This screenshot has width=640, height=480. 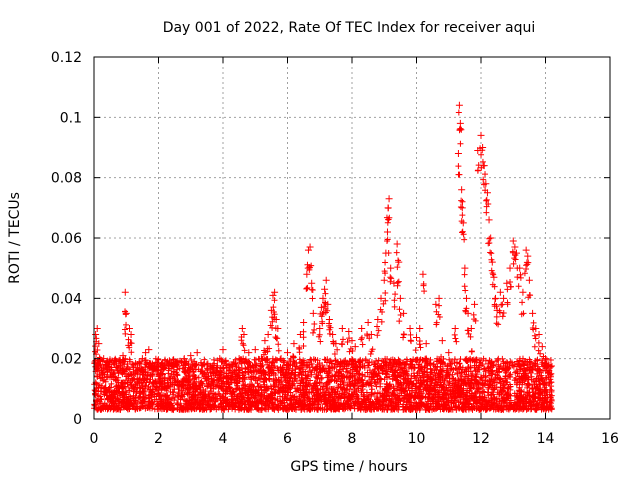 I want to click on y-tick-label: 0.06, so click(x=66, y=239).